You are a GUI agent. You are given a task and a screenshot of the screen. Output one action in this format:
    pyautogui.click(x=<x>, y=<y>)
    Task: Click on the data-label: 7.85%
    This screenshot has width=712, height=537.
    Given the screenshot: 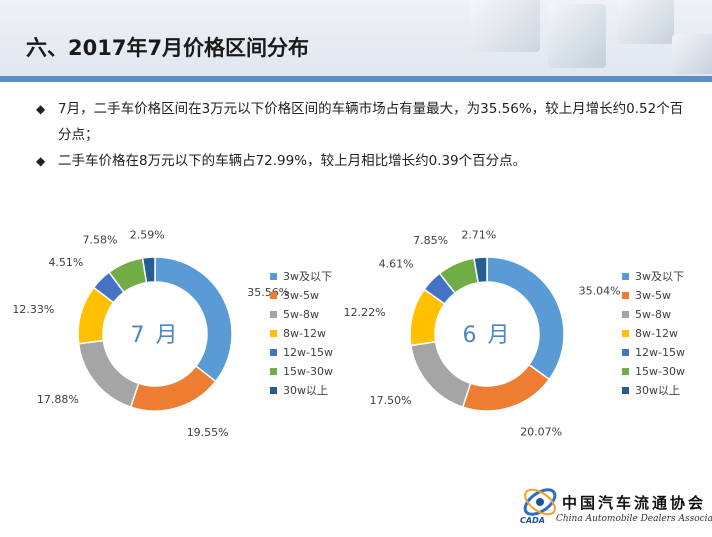 What is the action you would take?
    pyautogui.click(x=430, y=240)
    